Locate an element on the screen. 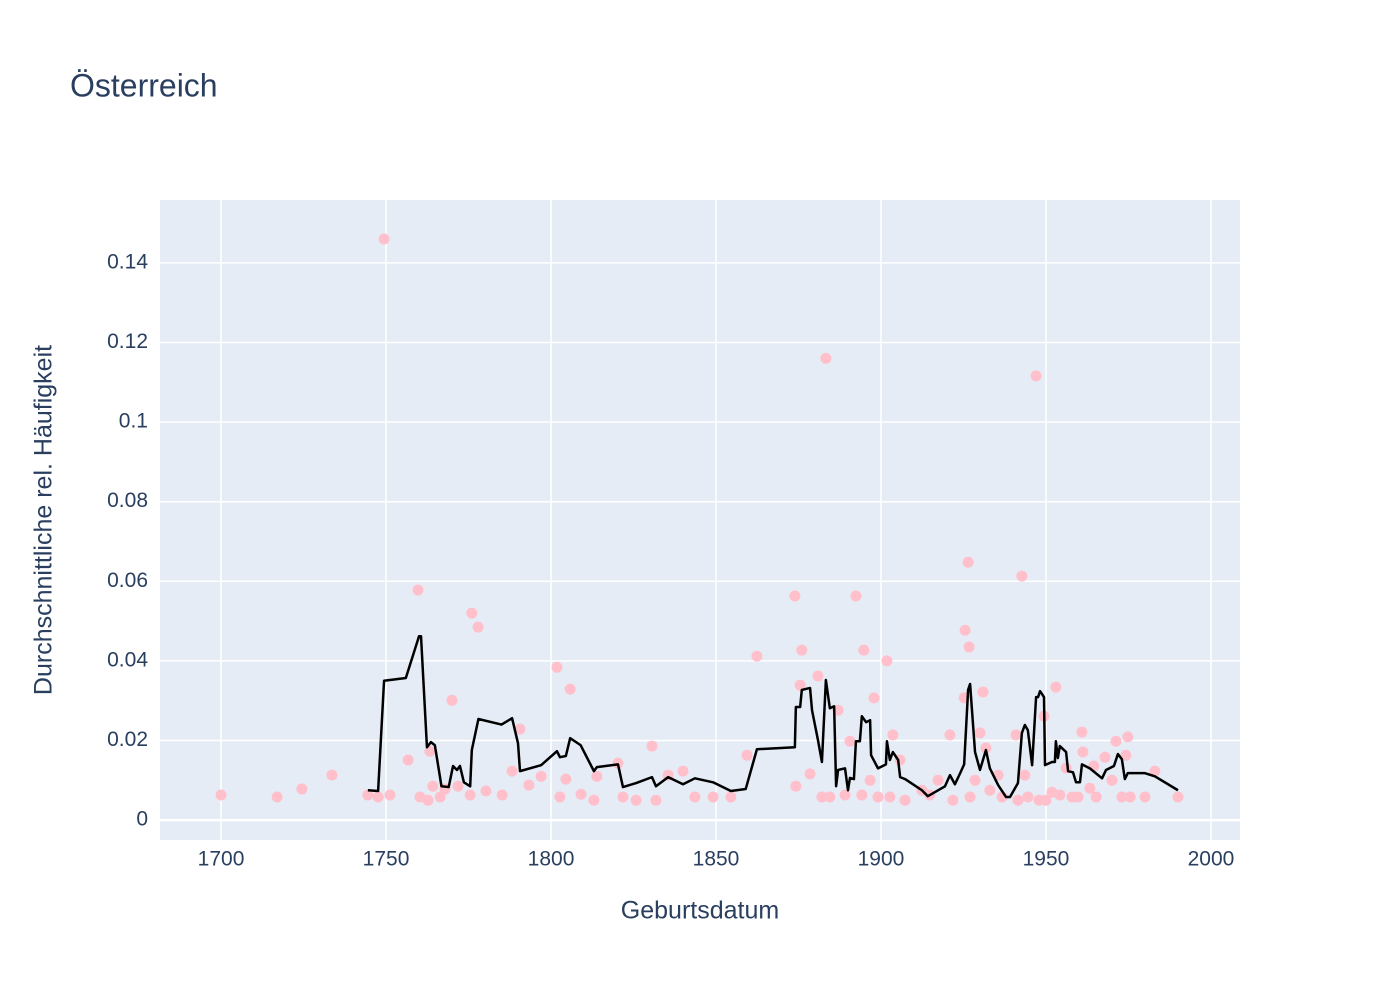  x-tick-label: 1800 is located at coordinates (551, 859).